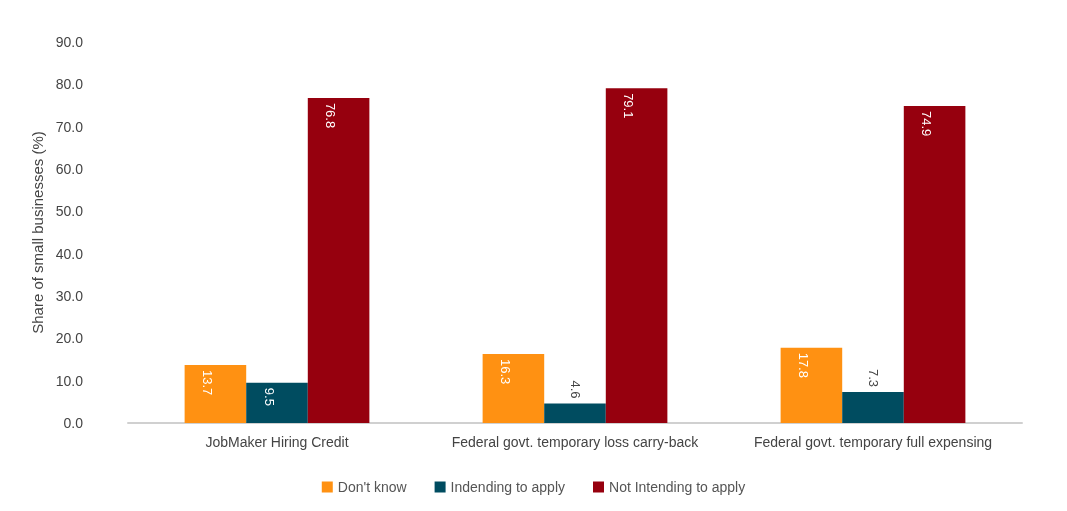  Describe the element at coordinates (69, 338) in the screenshot. I see `y-tick-label: 20.0` at that location.